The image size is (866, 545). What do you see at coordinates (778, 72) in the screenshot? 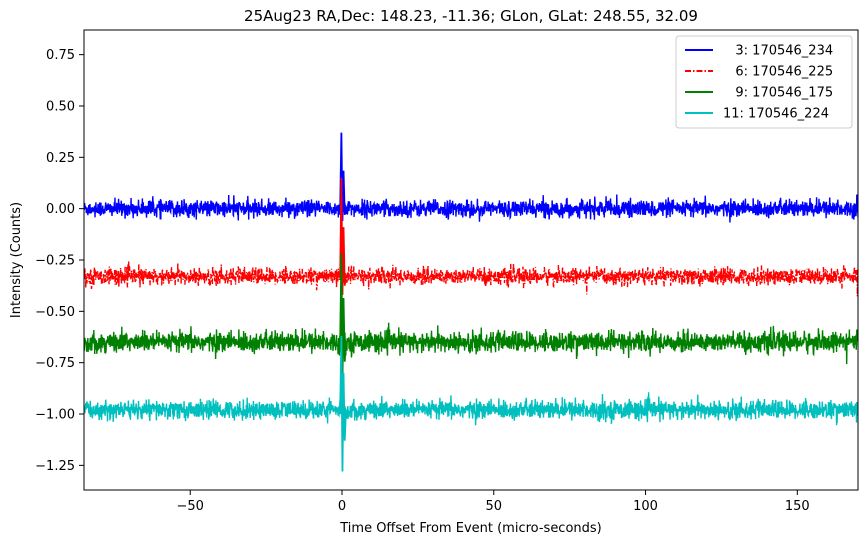
I see `legend-label: 6: 170546_225` at bounding box center [778, 72].